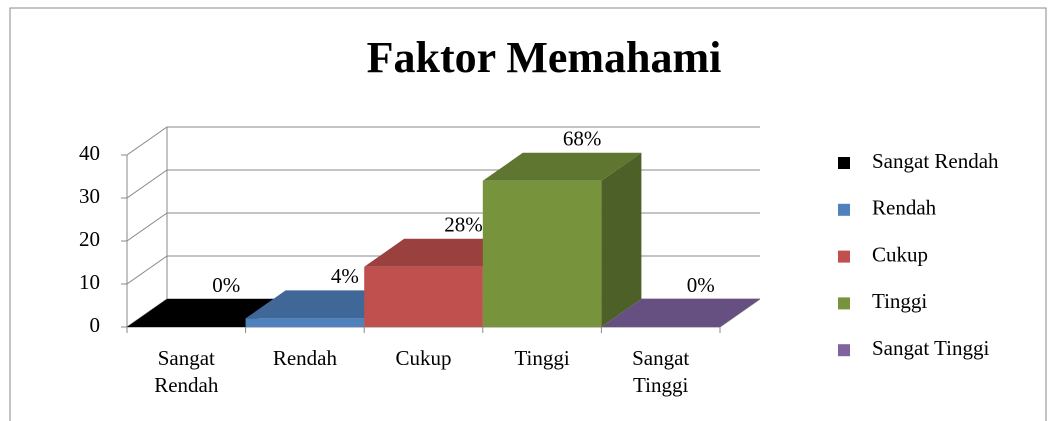  Describe the element at coordinates (345, 276) in the screenshot. I see `value-label: 4%` at that location.